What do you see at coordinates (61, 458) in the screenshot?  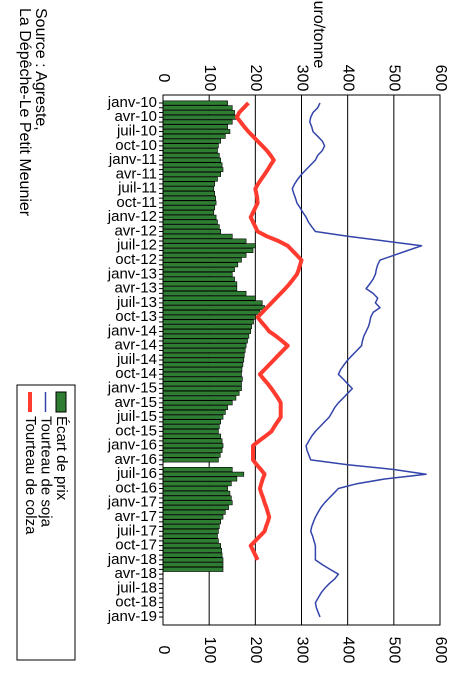 I see `legend-label: Écart de prix` at bounding box center [61, 458].